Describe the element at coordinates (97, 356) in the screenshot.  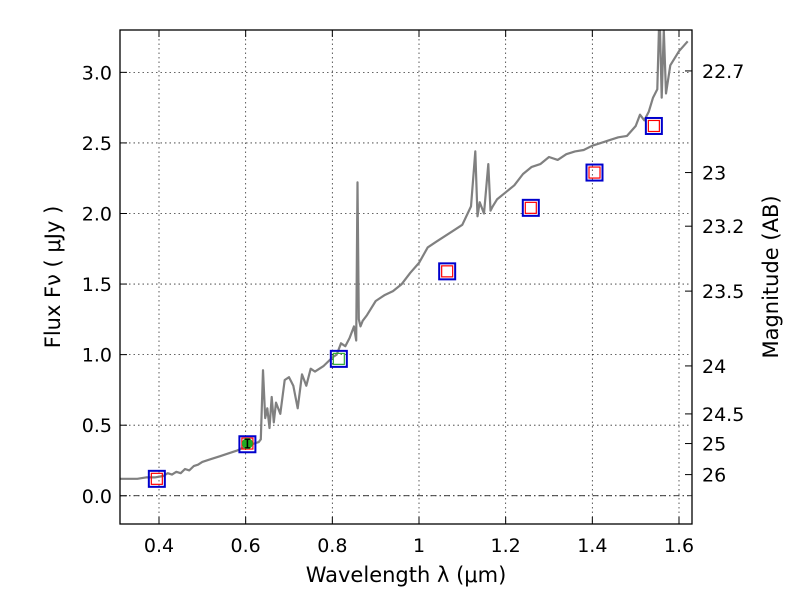
I see `y-tick-label: 1.0` at that location.